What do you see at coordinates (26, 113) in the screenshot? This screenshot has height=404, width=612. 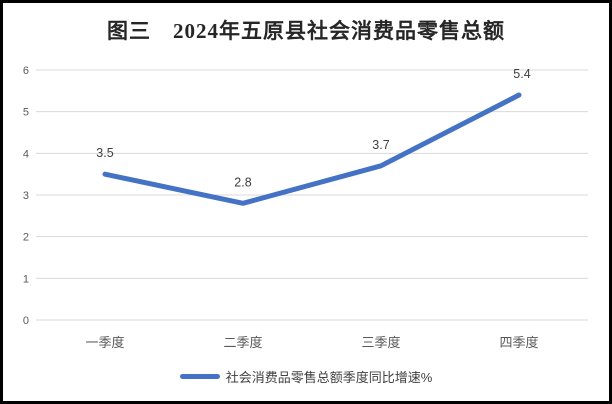 I see `y-axis-tick-label: 5` at bounding box center [26, 113].